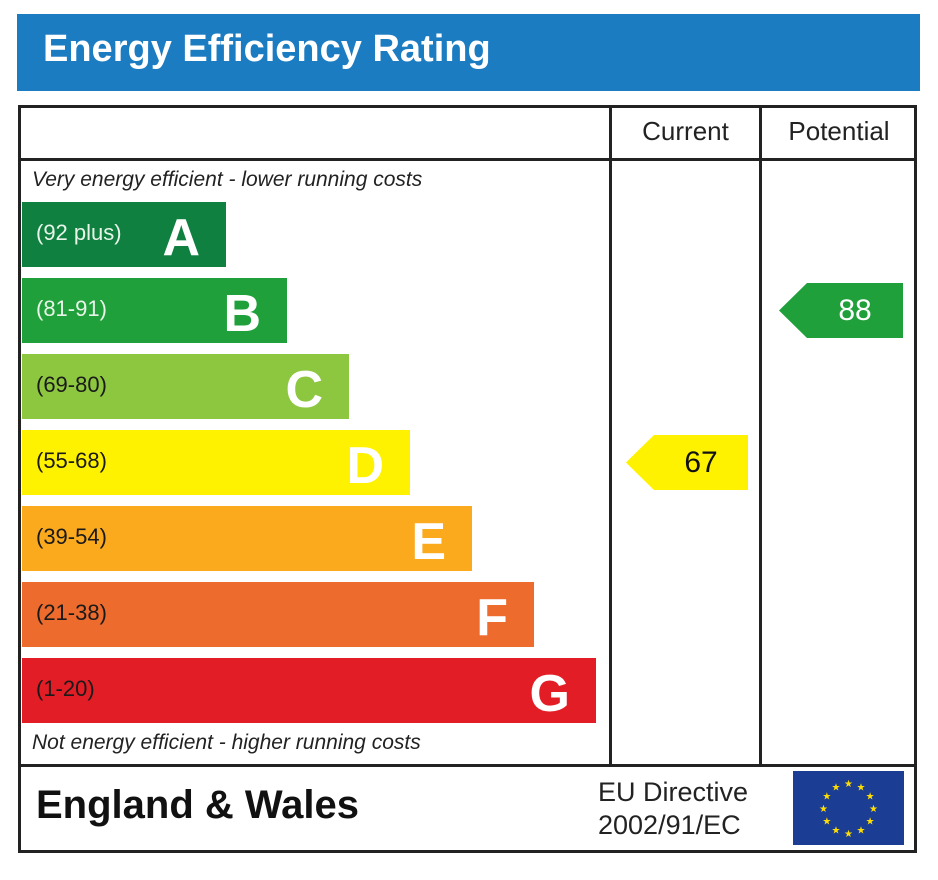  Describe the element at coordinates (65, 688) in the screenshot. I see `band-range: (1-20)` at that location.